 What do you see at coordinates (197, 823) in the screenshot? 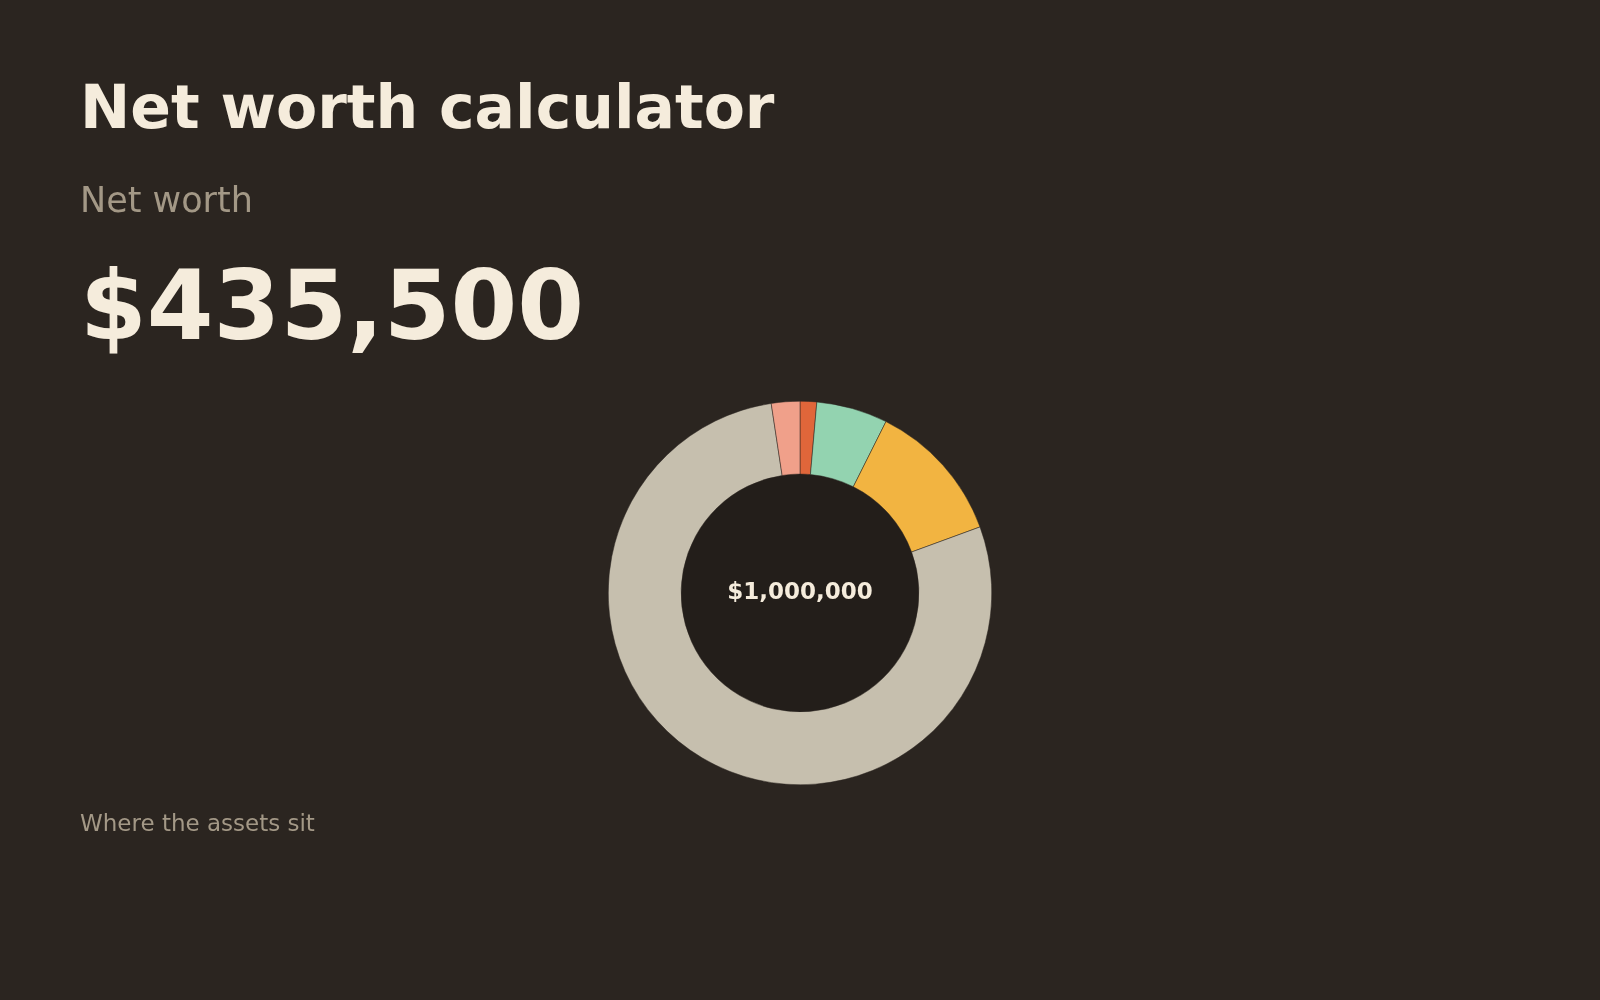
I see `text: Where the assets sit` at bounding box center [197, 823].